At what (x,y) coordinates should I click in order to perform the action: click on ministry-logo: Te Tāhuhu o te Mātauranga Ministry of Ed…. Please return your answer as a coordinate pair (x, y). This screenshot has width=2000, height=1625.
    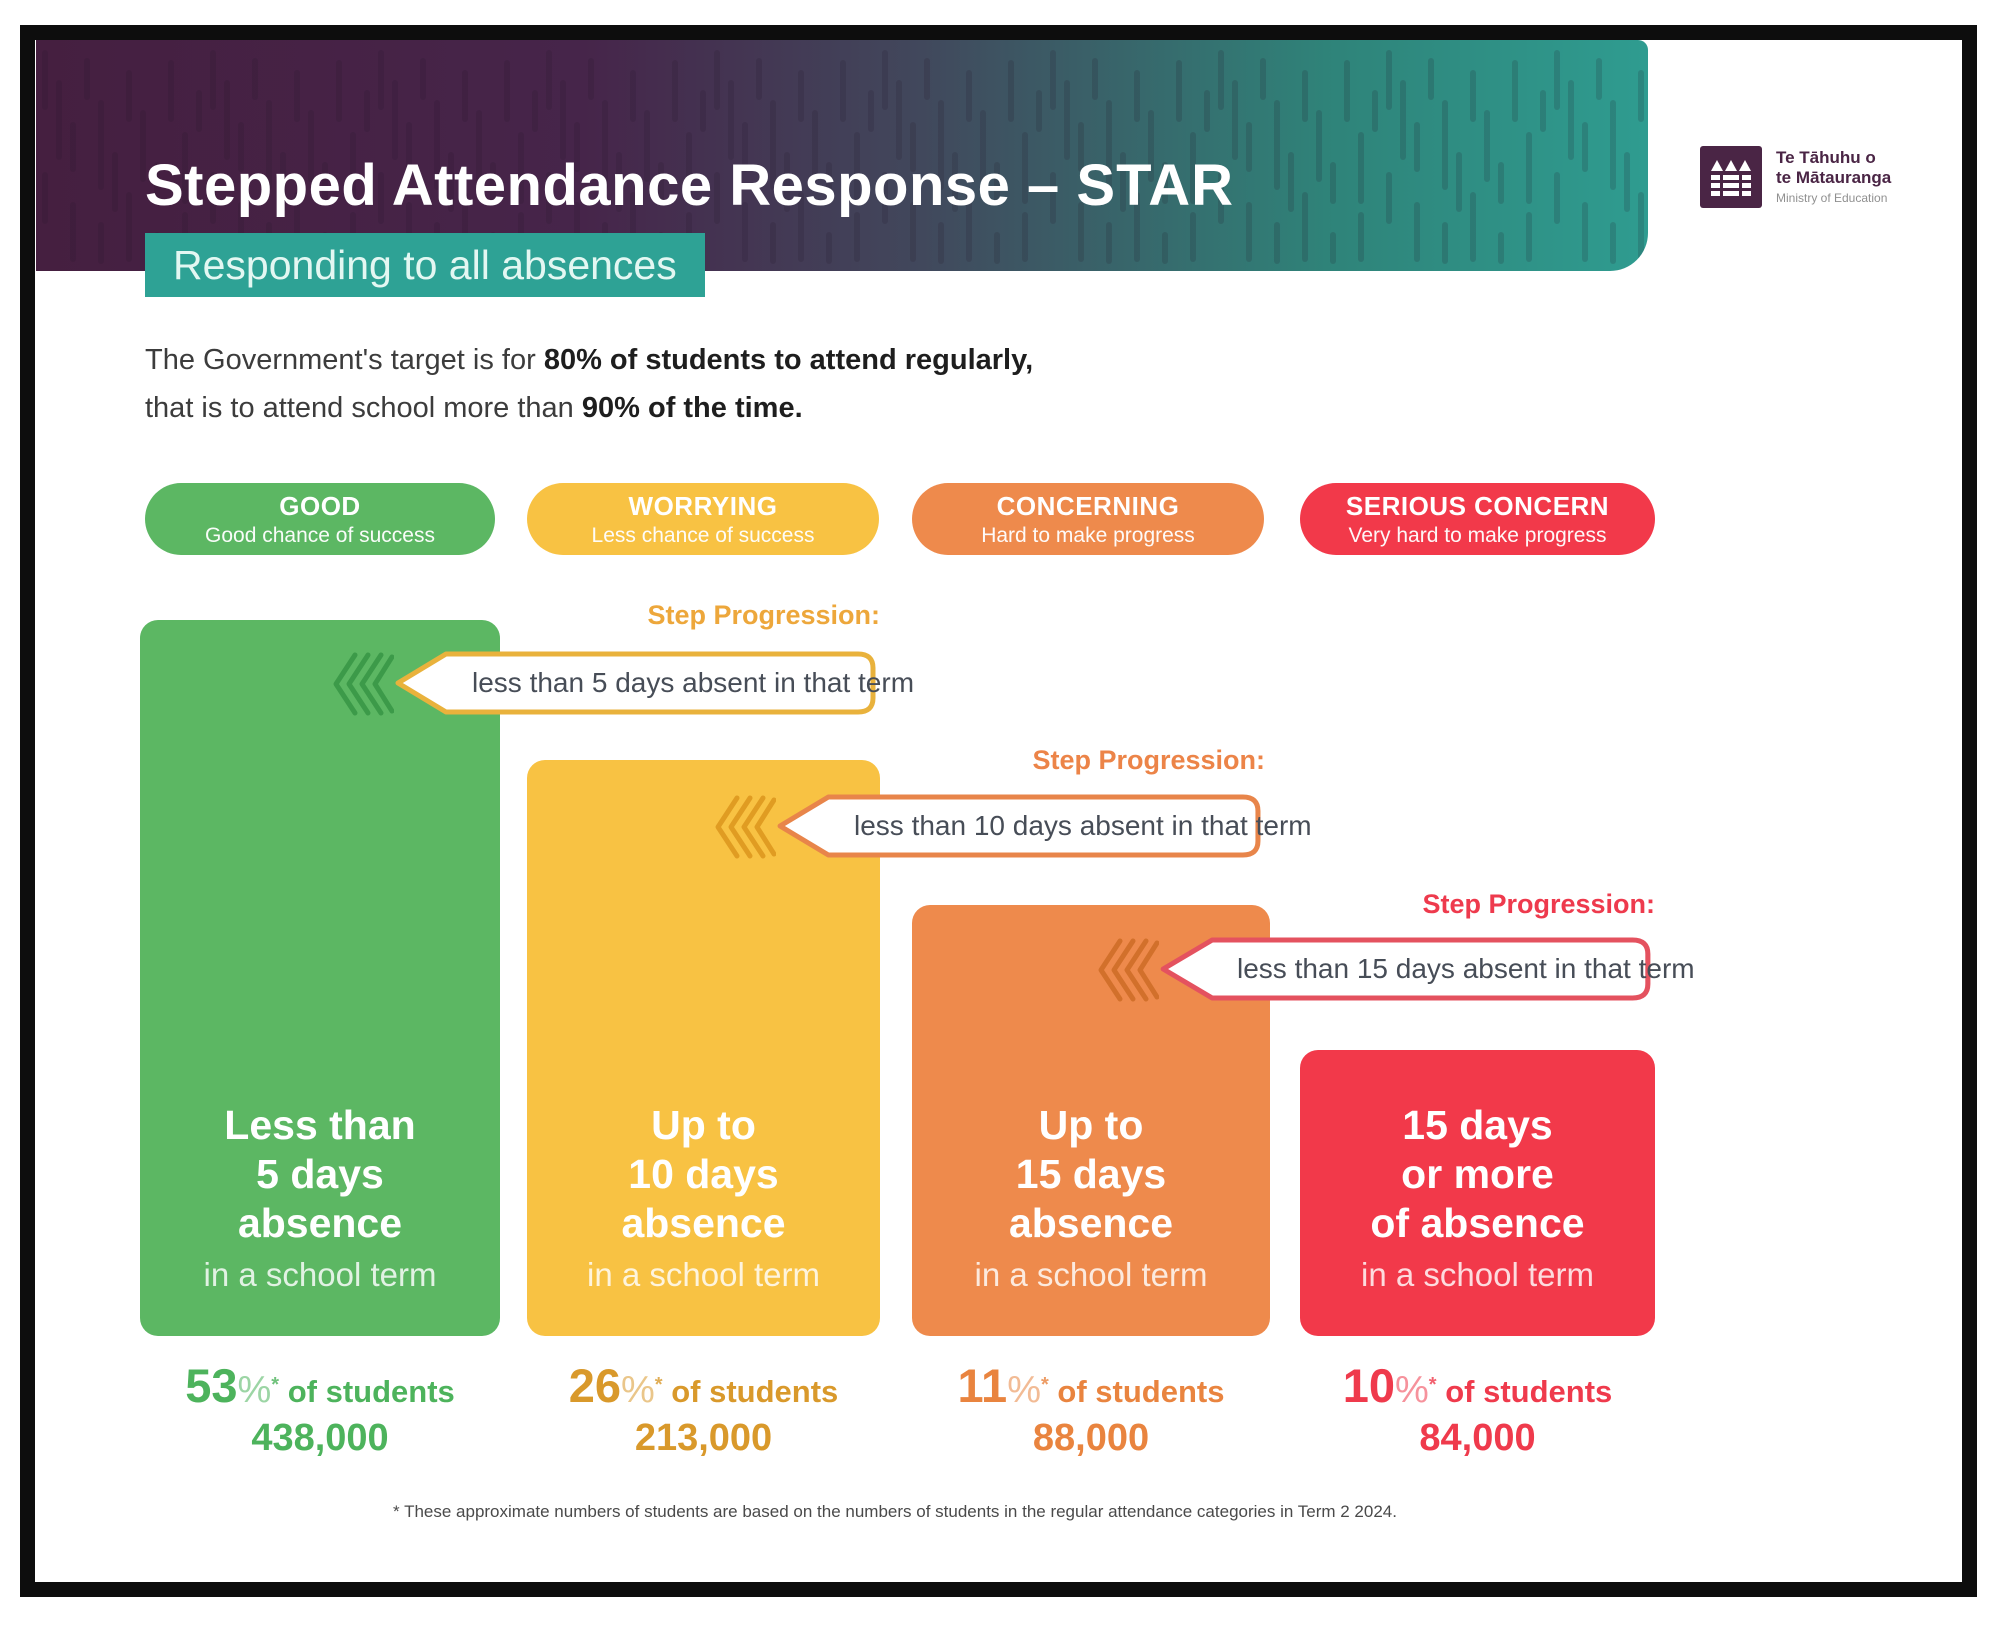
    Looking at the image, I should click on (1795, 177).